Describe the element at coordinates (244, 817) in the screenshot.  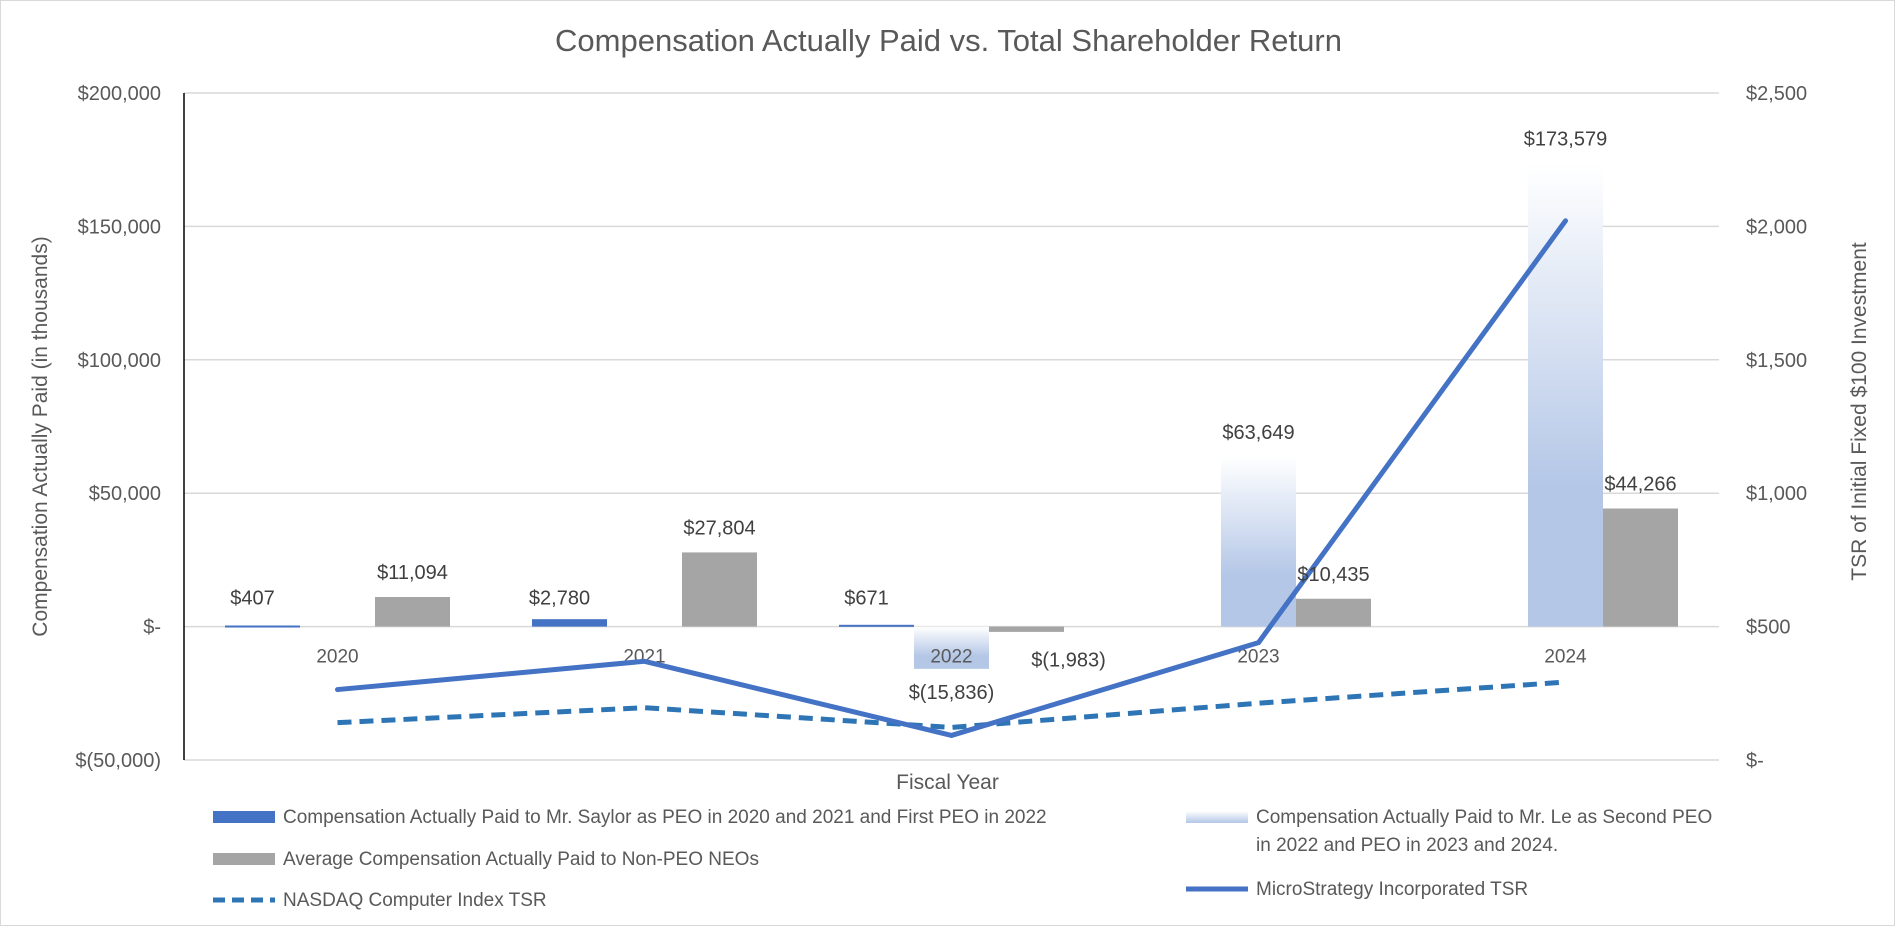
I see `legend-swatch-saylor` at that location.